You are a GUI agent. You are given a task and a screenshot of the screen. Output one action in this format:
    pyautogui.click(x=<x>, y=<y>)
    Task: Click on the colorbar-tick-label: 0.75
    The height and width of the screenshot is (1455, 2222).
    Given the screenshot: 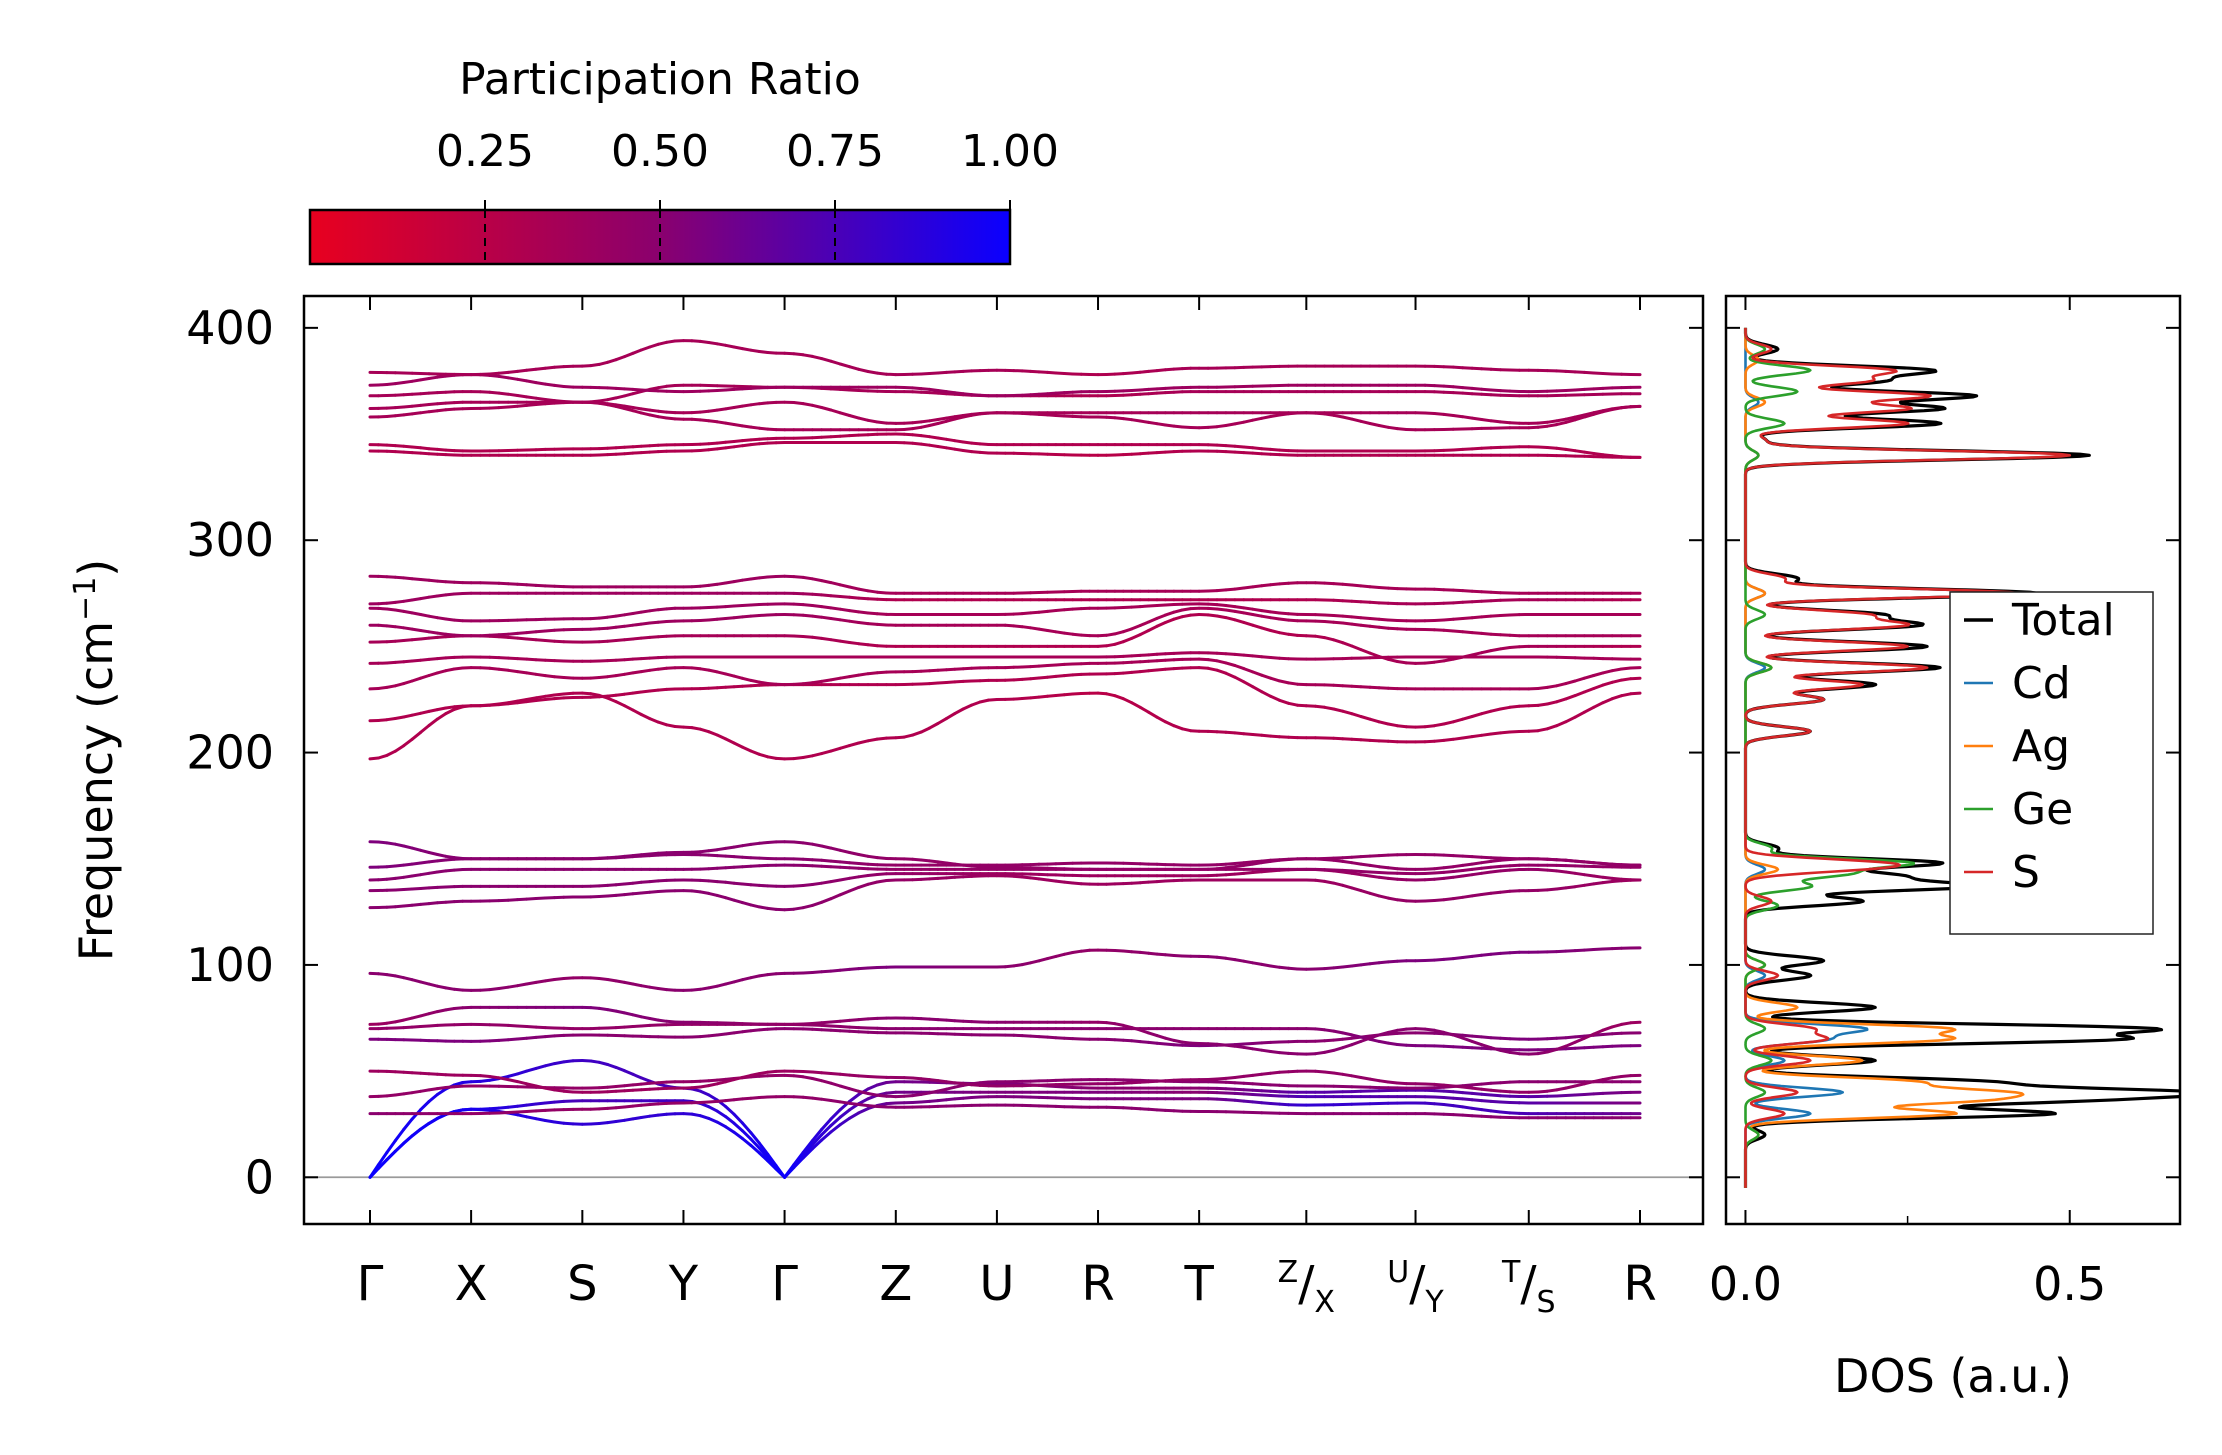 What is the action you would take?
    pyautogui.click(x=835, y=151)
    